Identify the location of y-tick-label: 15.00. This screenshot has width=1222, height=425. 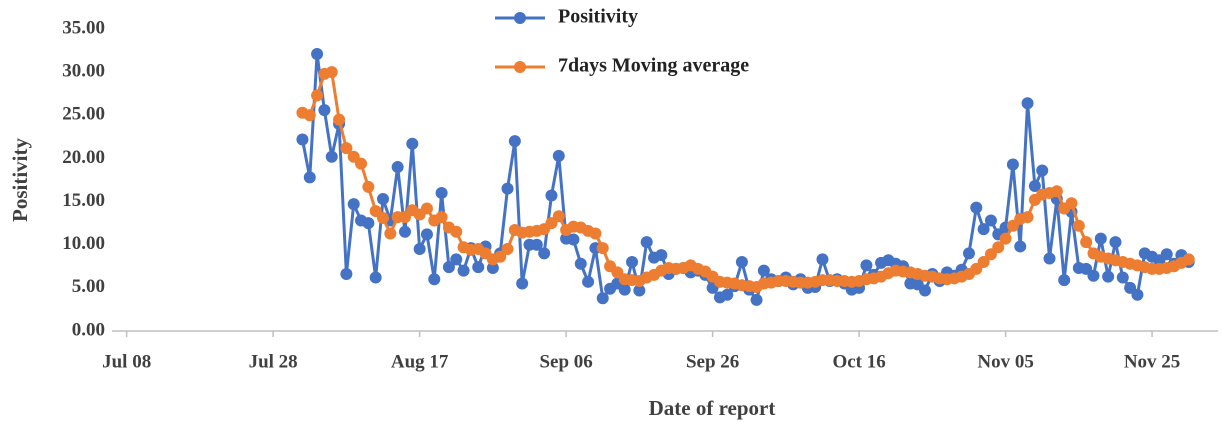
(83, 200).